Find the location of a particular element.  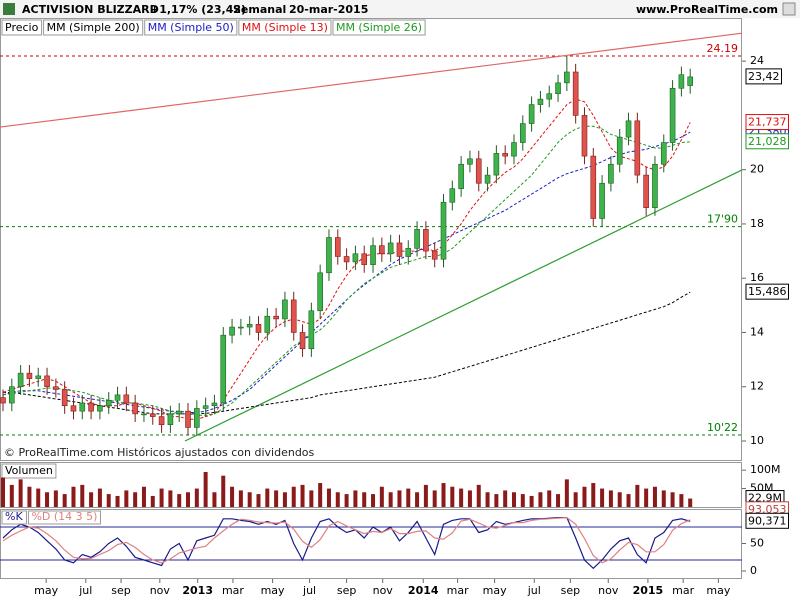

x-tick-label: jul is located at coordinates (534, 590).